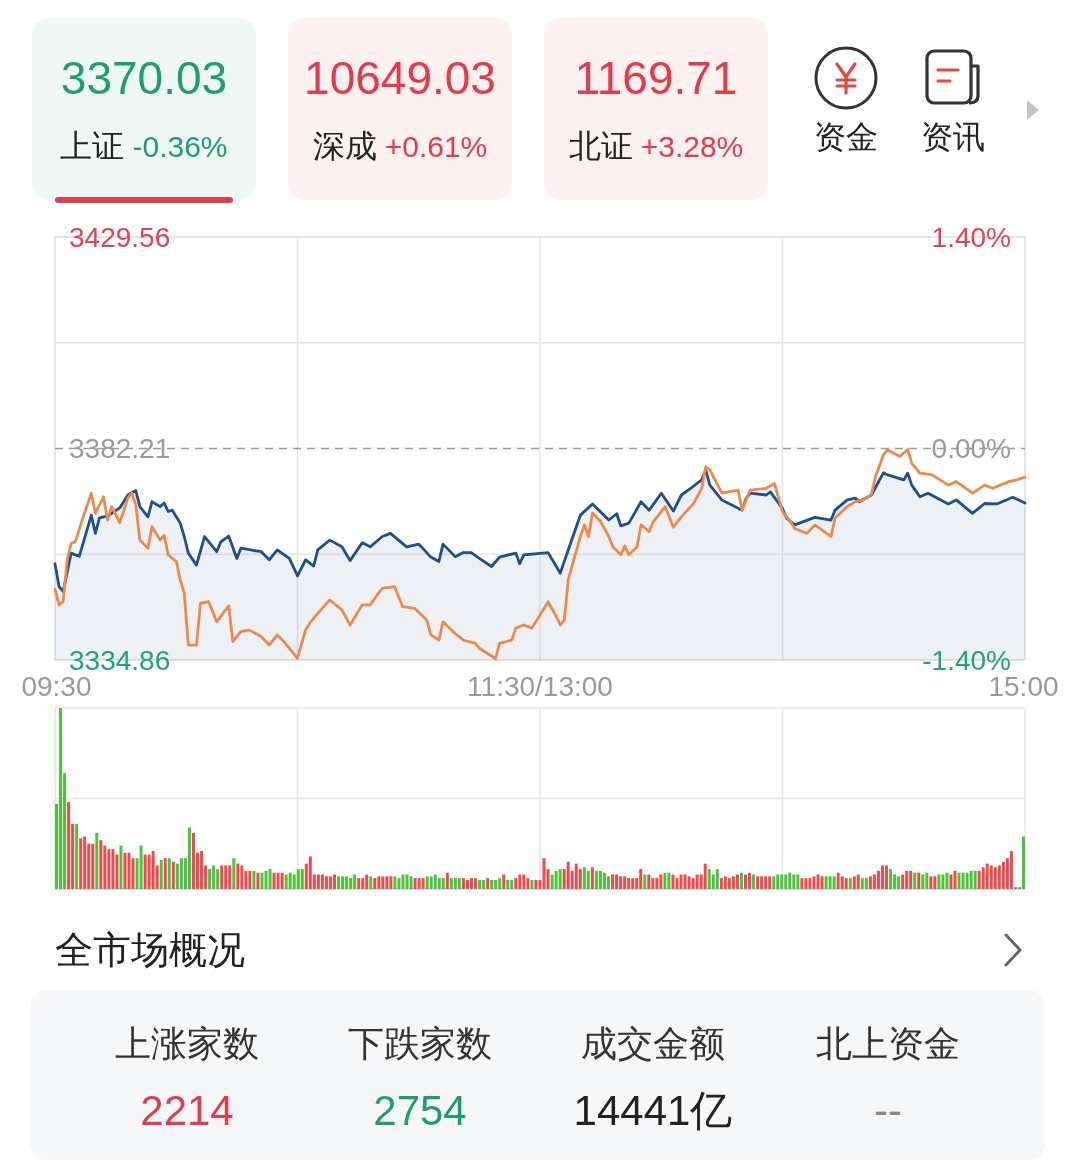  I want to click on category-label: 北证, so click(600, 146).